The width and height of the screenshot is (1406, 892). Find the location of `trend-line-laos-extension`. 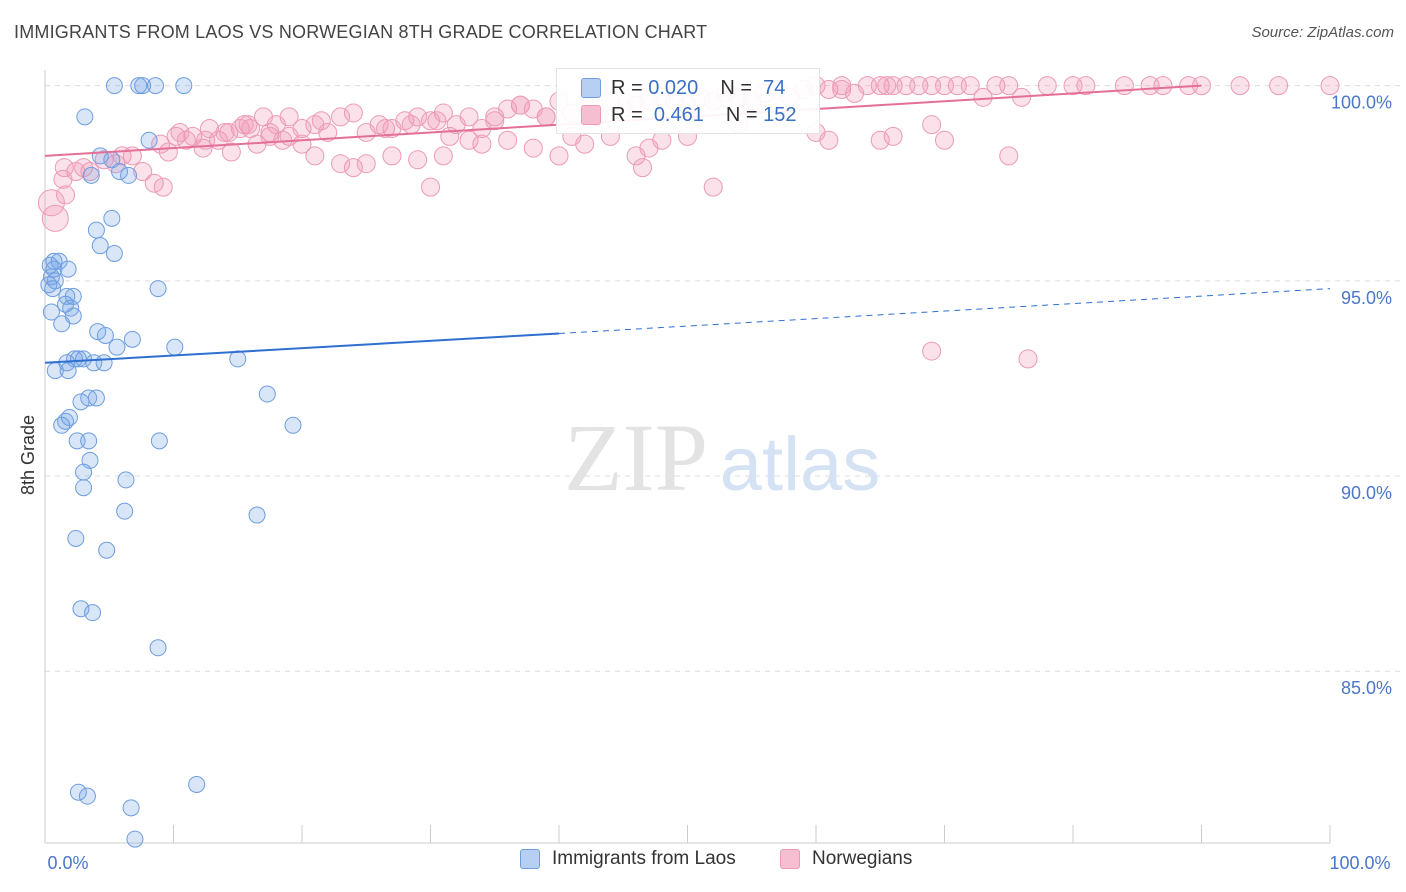

trend-line-laos-extension is located at coordinates (944, 311).